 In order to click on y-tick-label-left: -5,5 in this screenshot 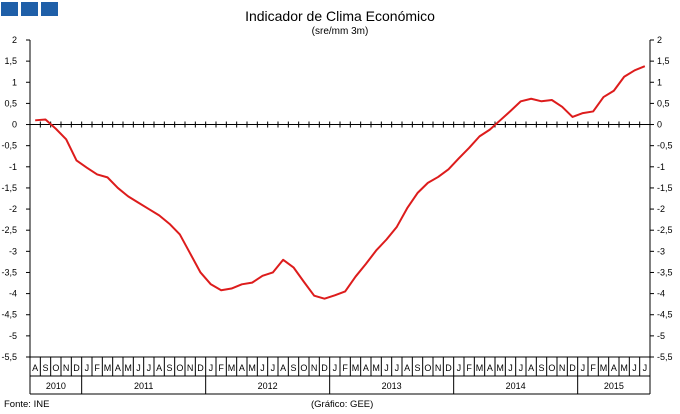, I will do `click(9, 357)`.